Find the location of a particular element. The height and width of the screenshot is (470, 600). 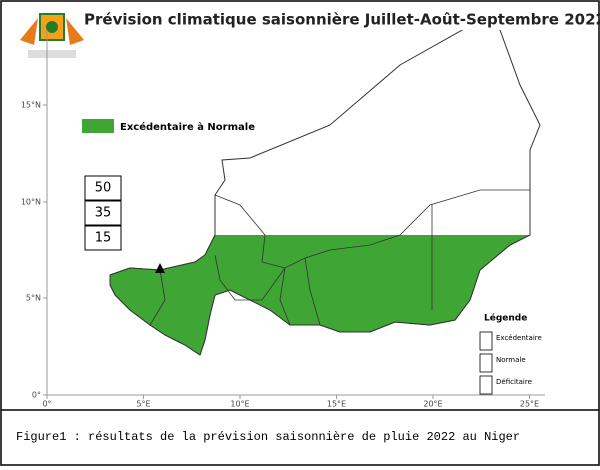

legend: Excédentaire Normale Déficitaire is located at coordinates (510, 363).